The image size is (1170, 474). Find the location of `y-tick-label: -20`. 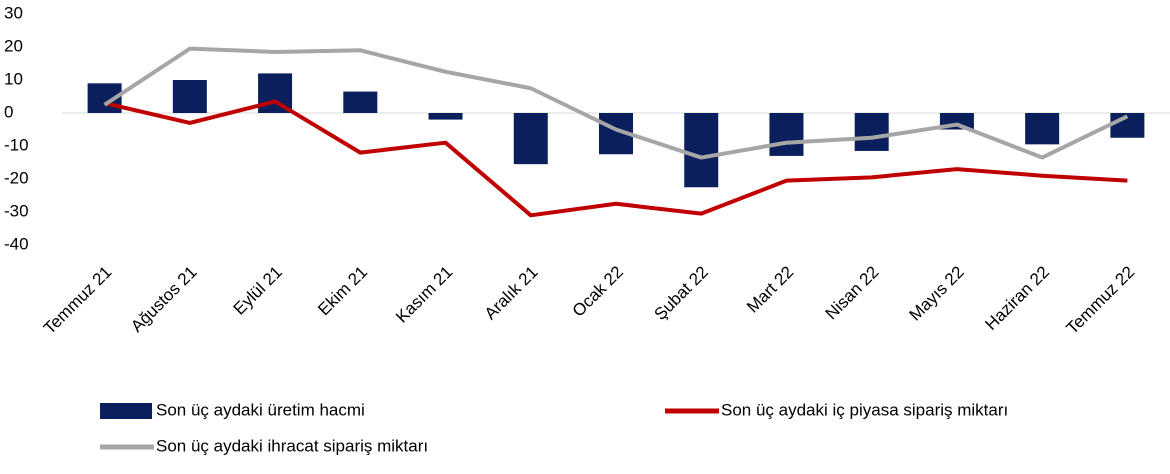

y-tick-label: -20 is located at coordinates (16, 177).